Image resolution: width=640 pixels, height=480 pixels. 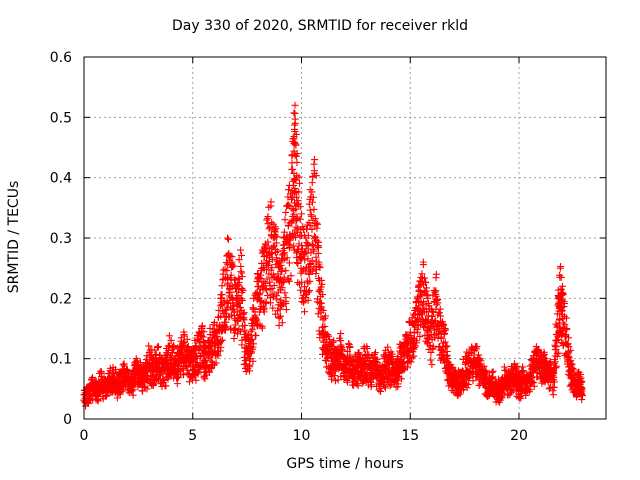 What do you see at coordinates (410, 436) in the screenshot?
I see `x-tick-label: 15` at bounding box center [410, 436].